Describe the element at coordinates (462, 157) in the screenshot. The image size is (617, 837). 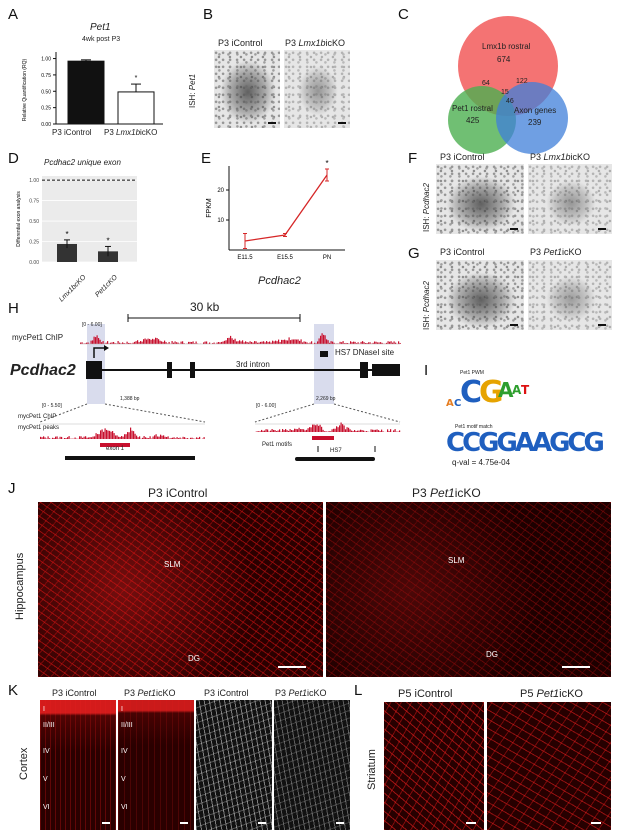
I see `panel-f-col1: P3 iControl` at that location.